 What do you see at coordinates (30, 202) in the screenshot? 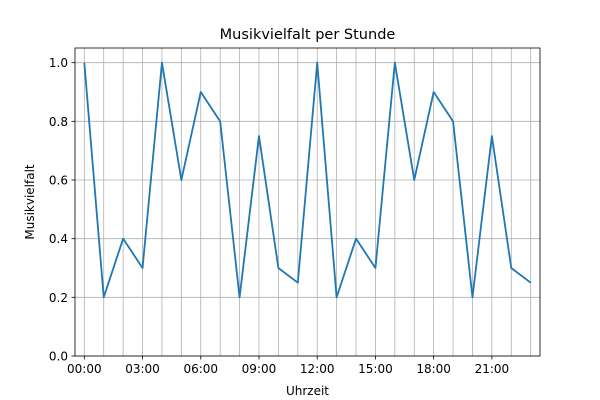
I see `y-axis-title: Musikvielfalt` at bounding box center [30, 202].